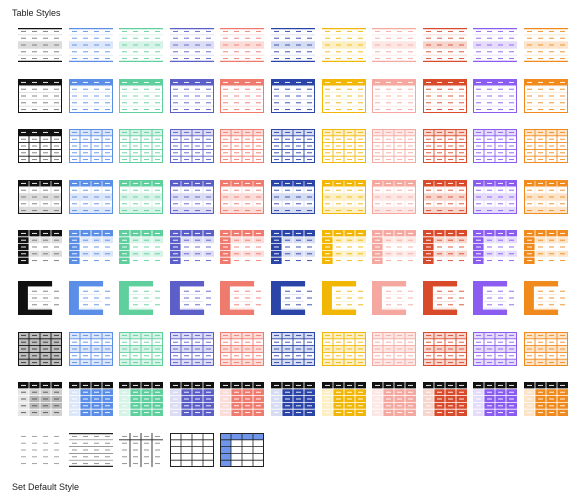  What do you see at coordinates (141, 348) in the screenshot?
I see `table-style-thumbnail-grid-banded-mint` at bounding box center [141, 348].